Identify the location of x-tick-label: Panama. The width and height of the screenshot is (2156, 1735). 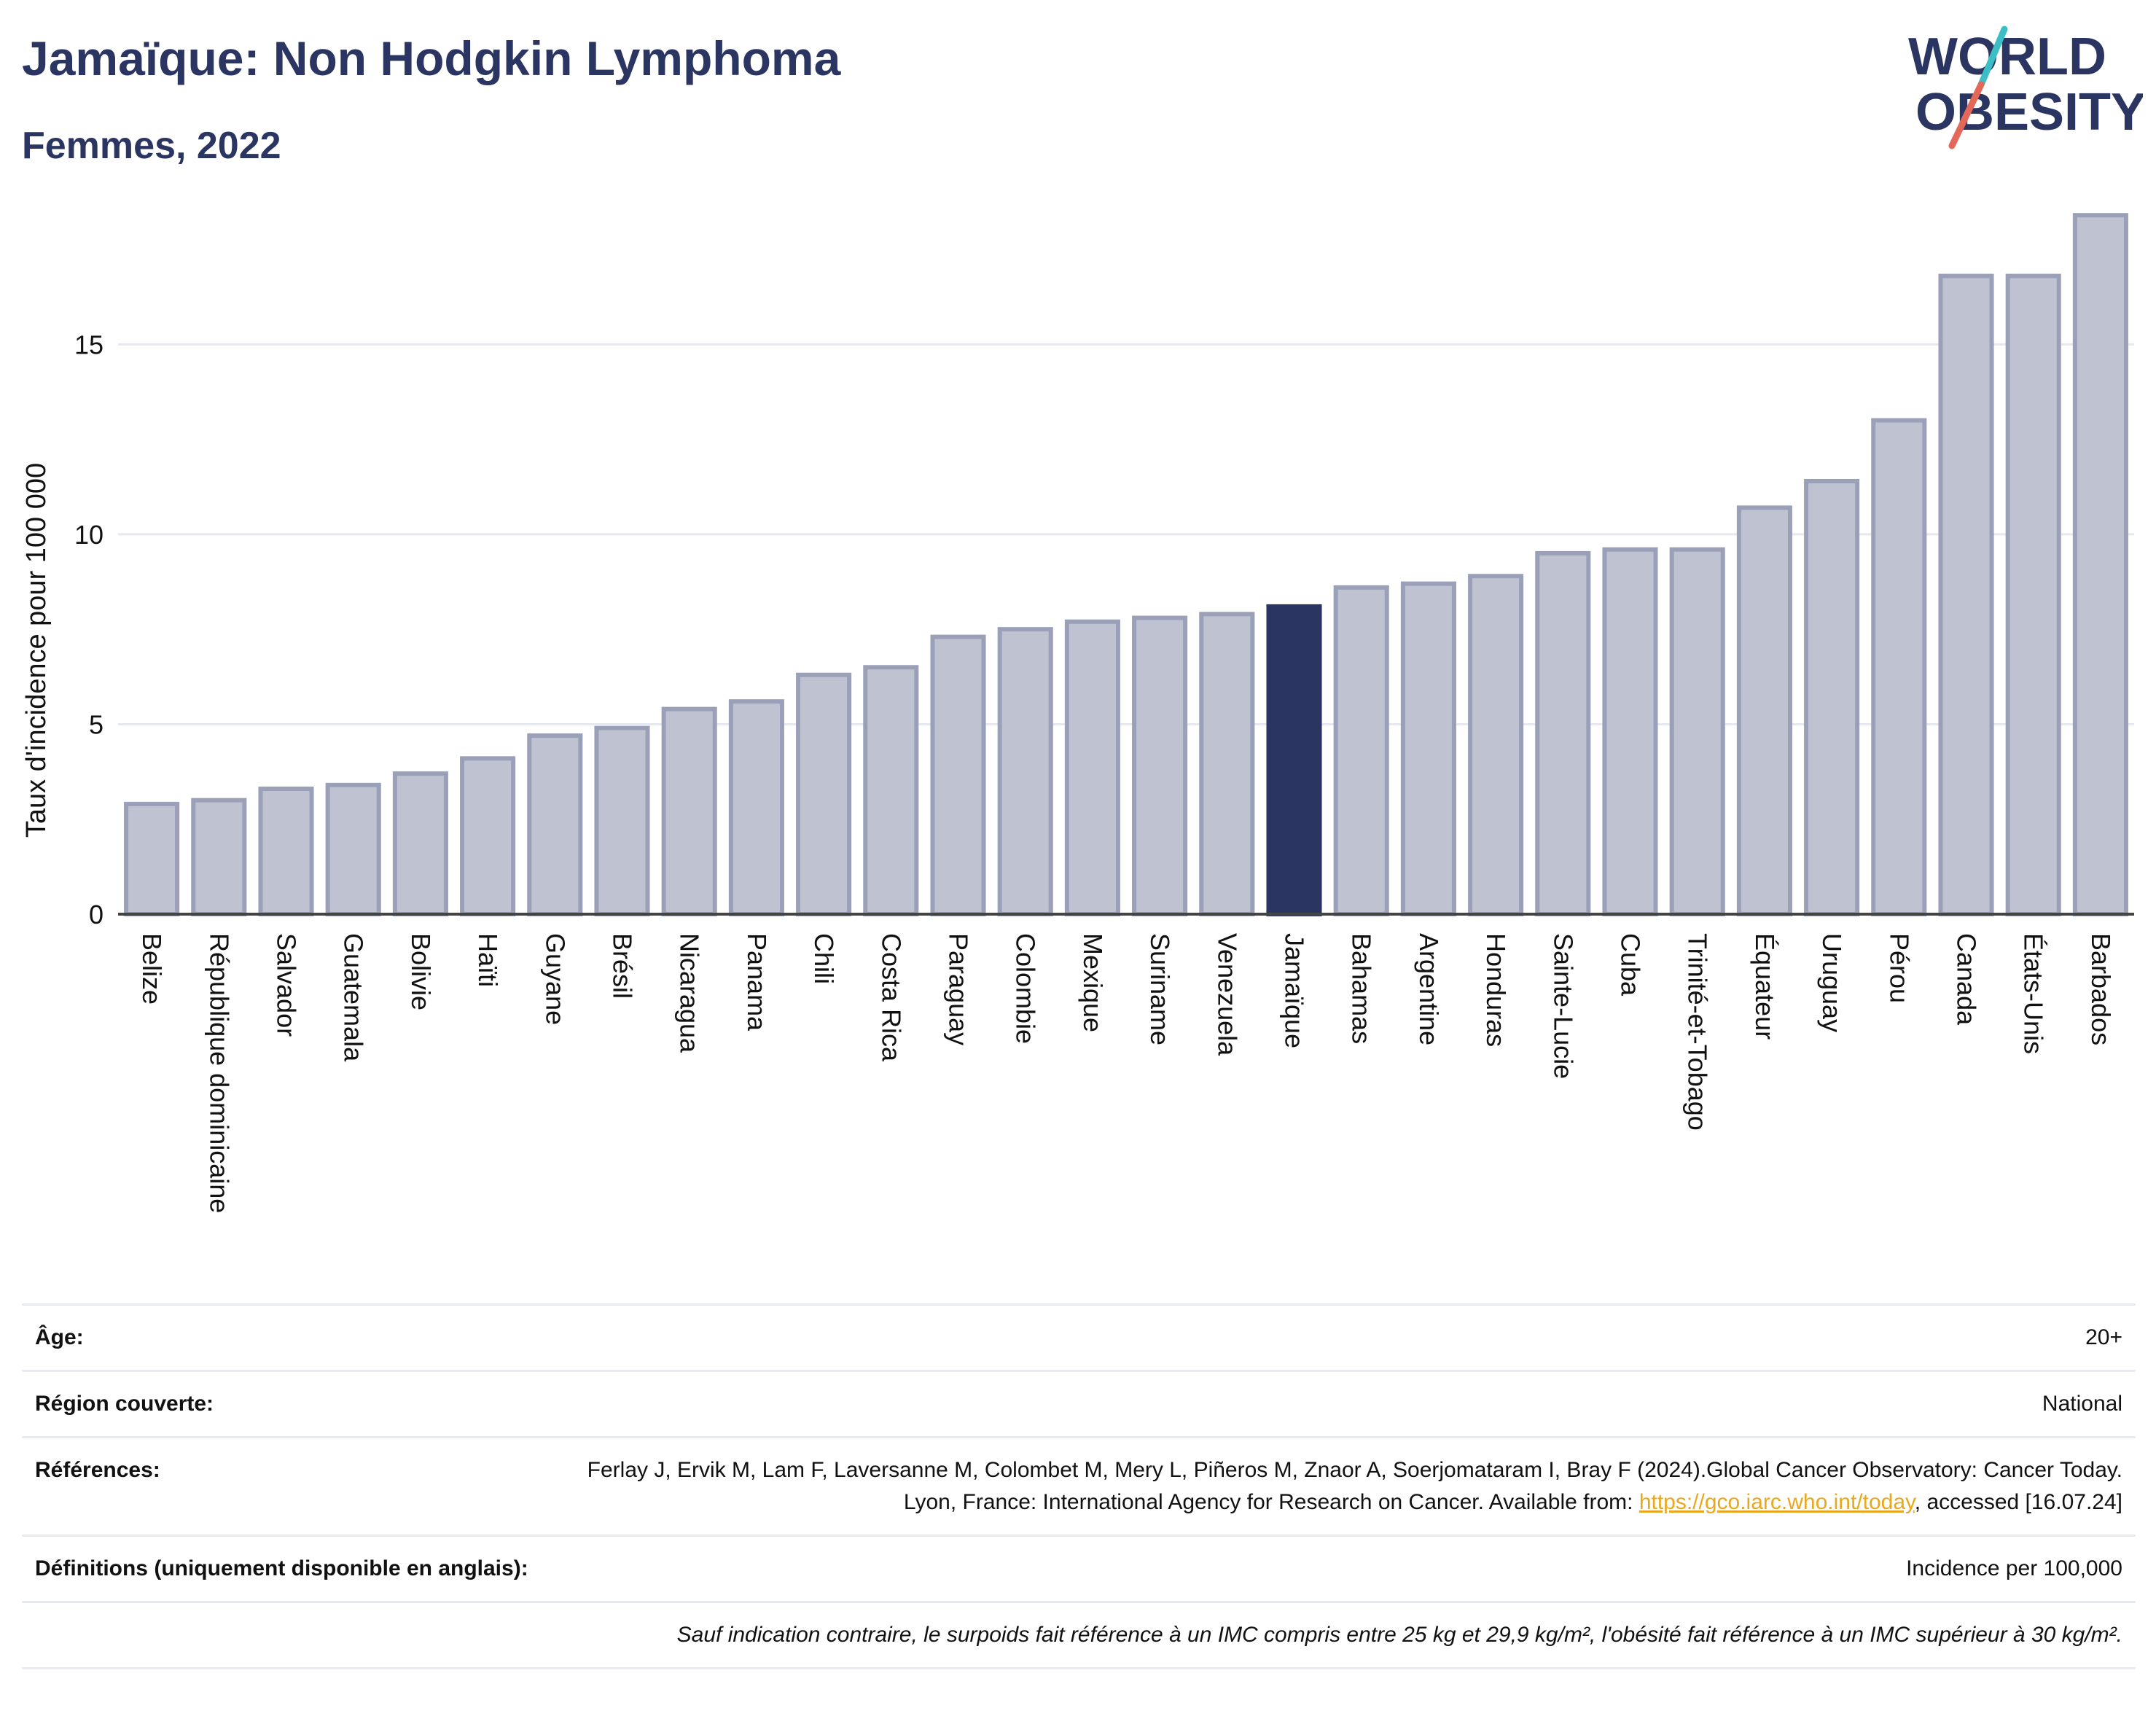
(757, 982).